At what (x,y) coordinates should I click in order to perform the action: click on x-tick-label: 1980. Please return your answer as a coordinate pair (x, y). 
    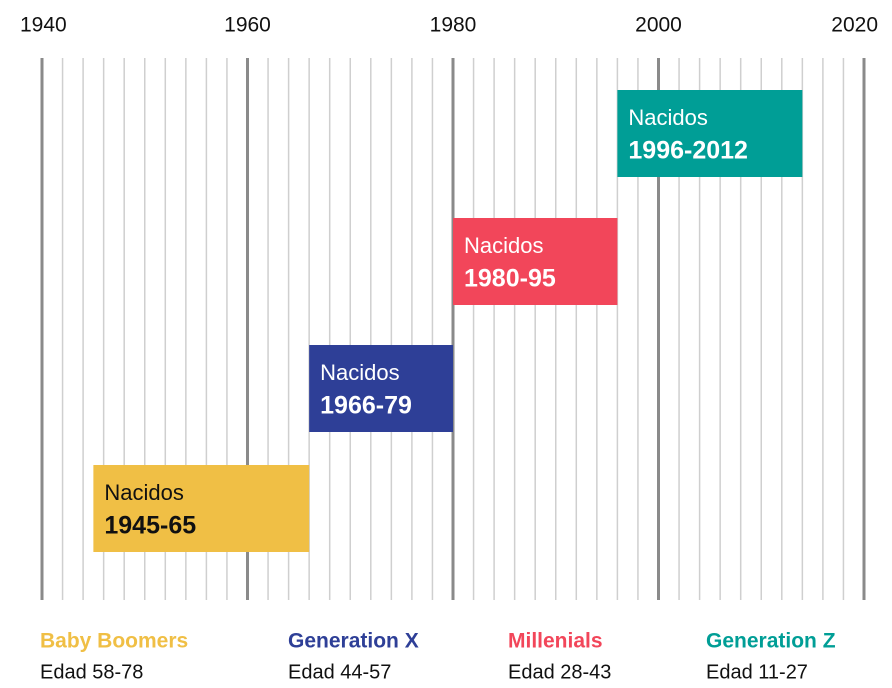
    Looking at the image, I should click on (453, 25).